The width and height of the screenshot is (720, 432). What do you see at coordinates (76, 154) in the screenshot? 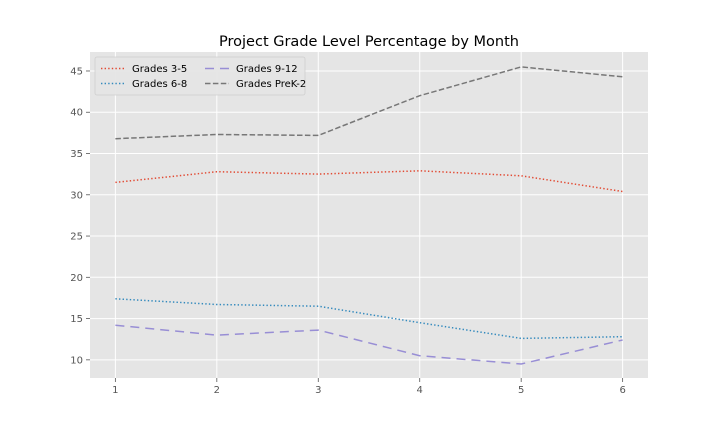
I see `y-tick-label: 35` at bounding box center [76, 154].